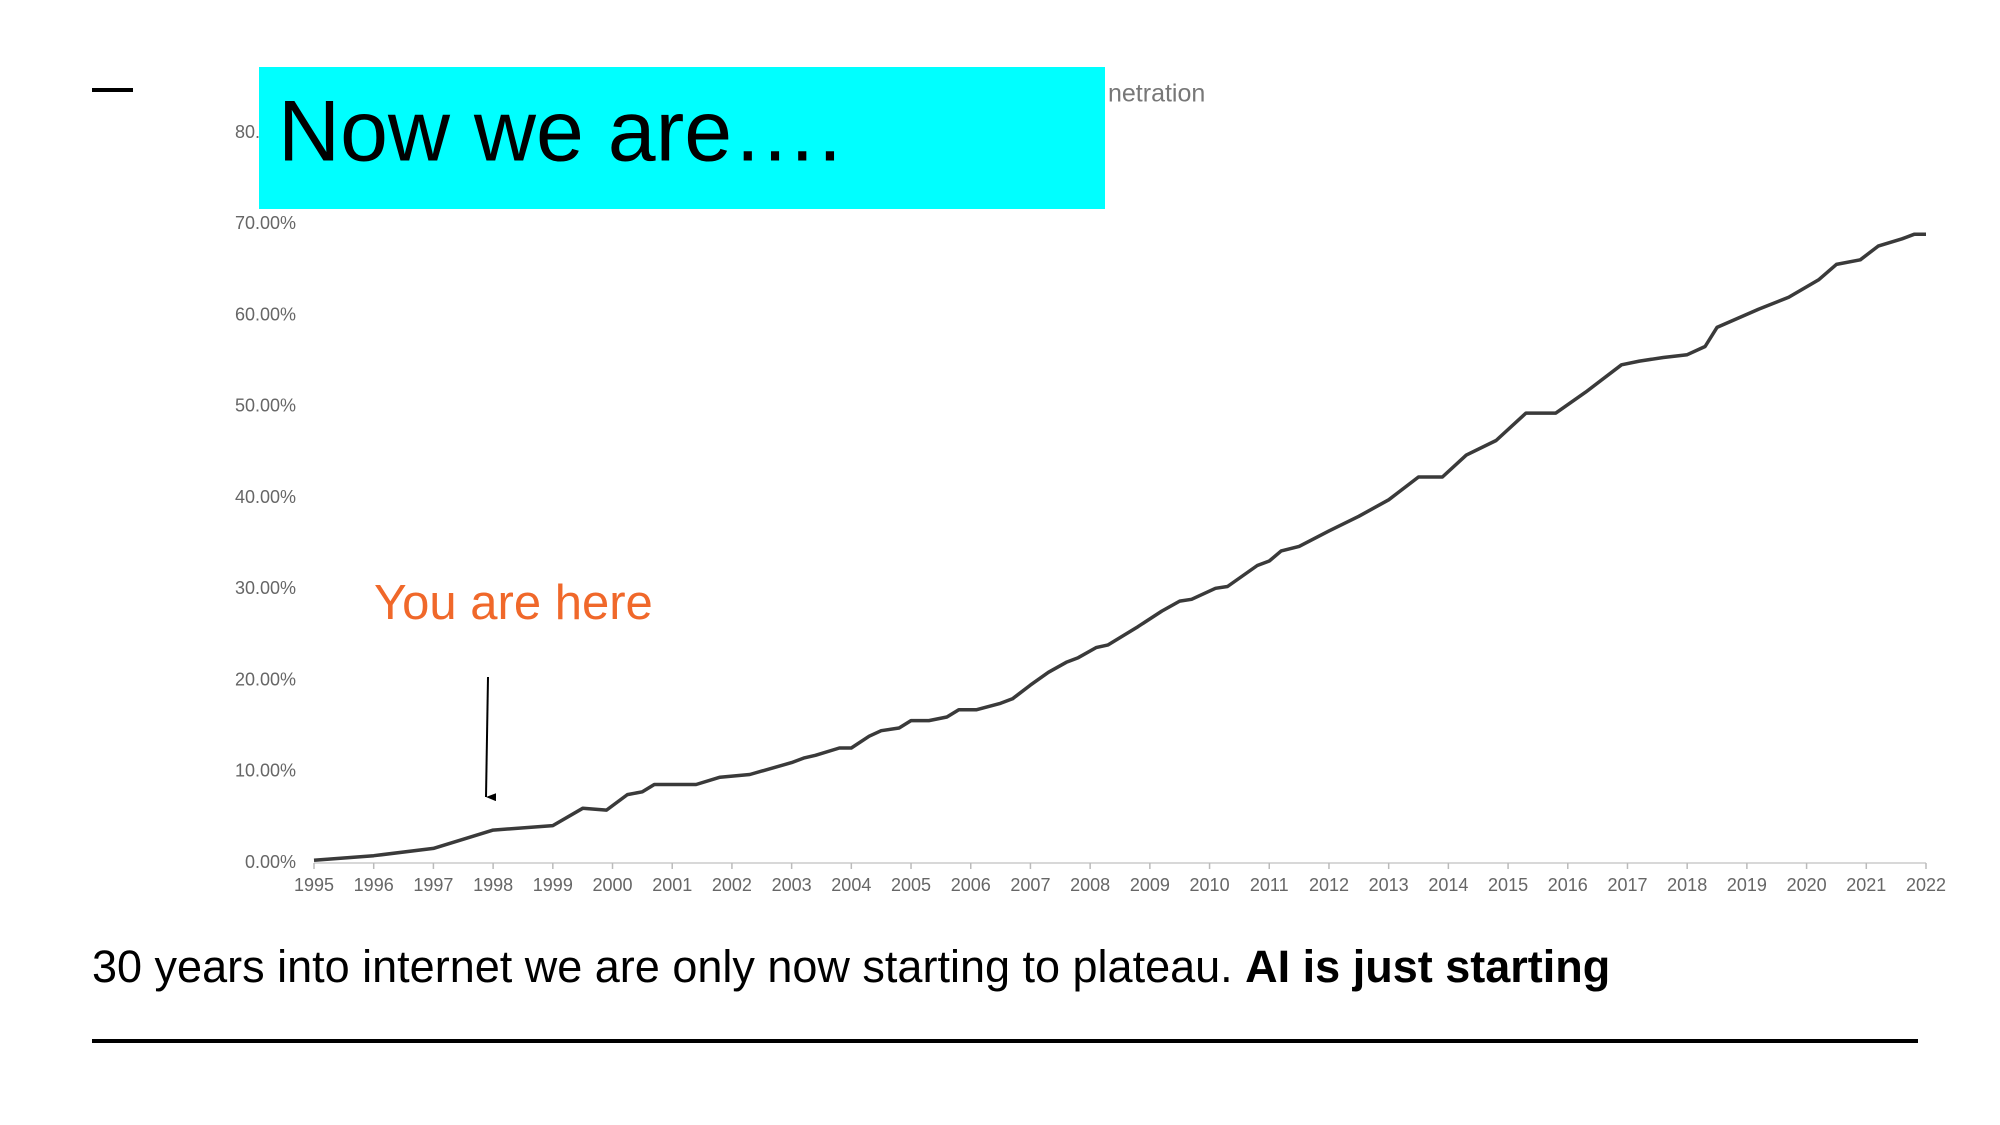  What do you see at coordinates (270, 862) in the screenshot?
I see `y-tick-label: 0.00%` at bounding box center [270, 862].